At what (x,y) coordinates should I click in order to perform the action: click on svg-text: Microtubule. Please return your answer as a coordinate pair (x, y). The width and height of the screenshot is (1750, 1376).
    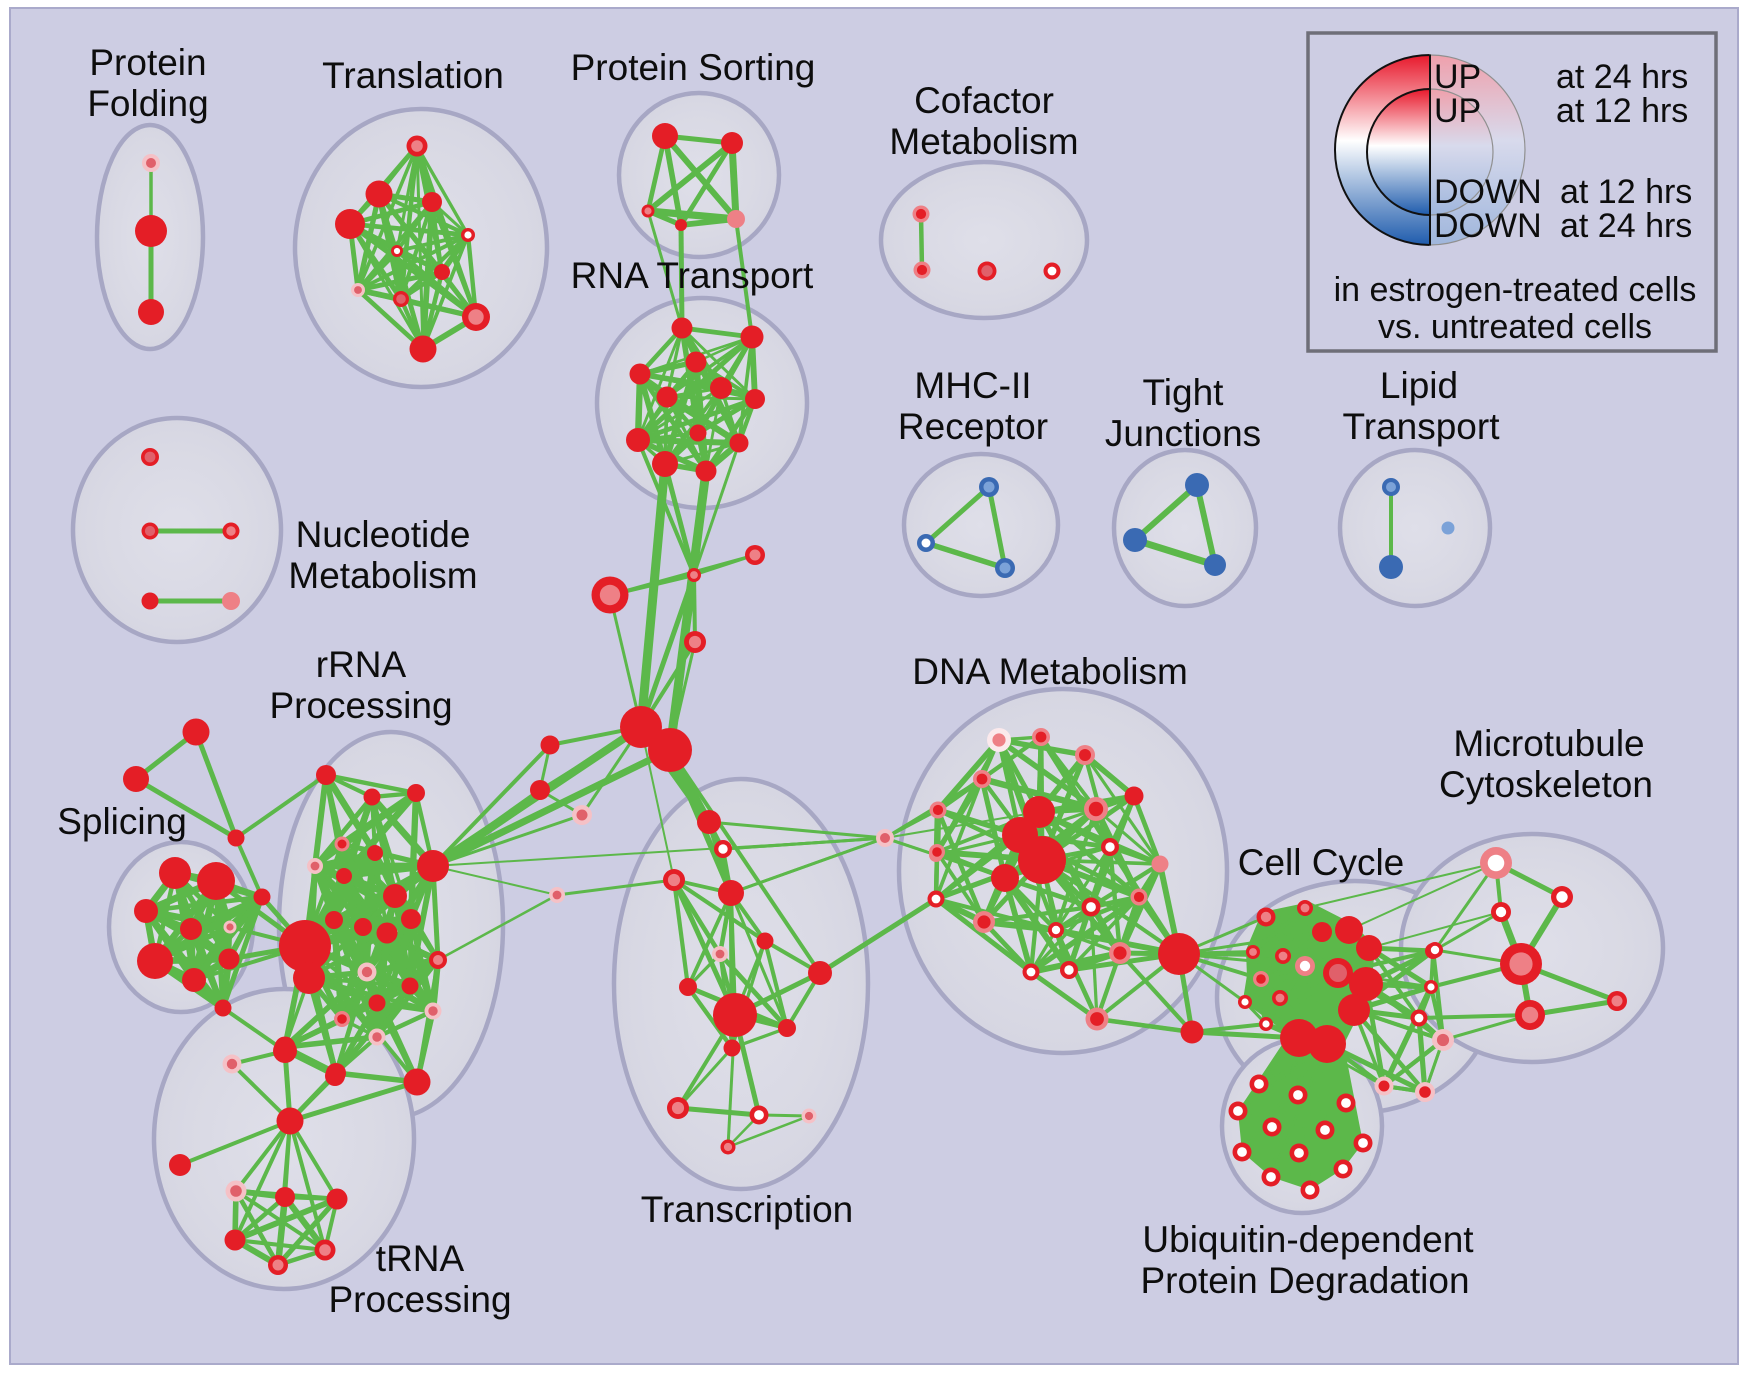
    Looking at the image, I should click on (1548, 743).